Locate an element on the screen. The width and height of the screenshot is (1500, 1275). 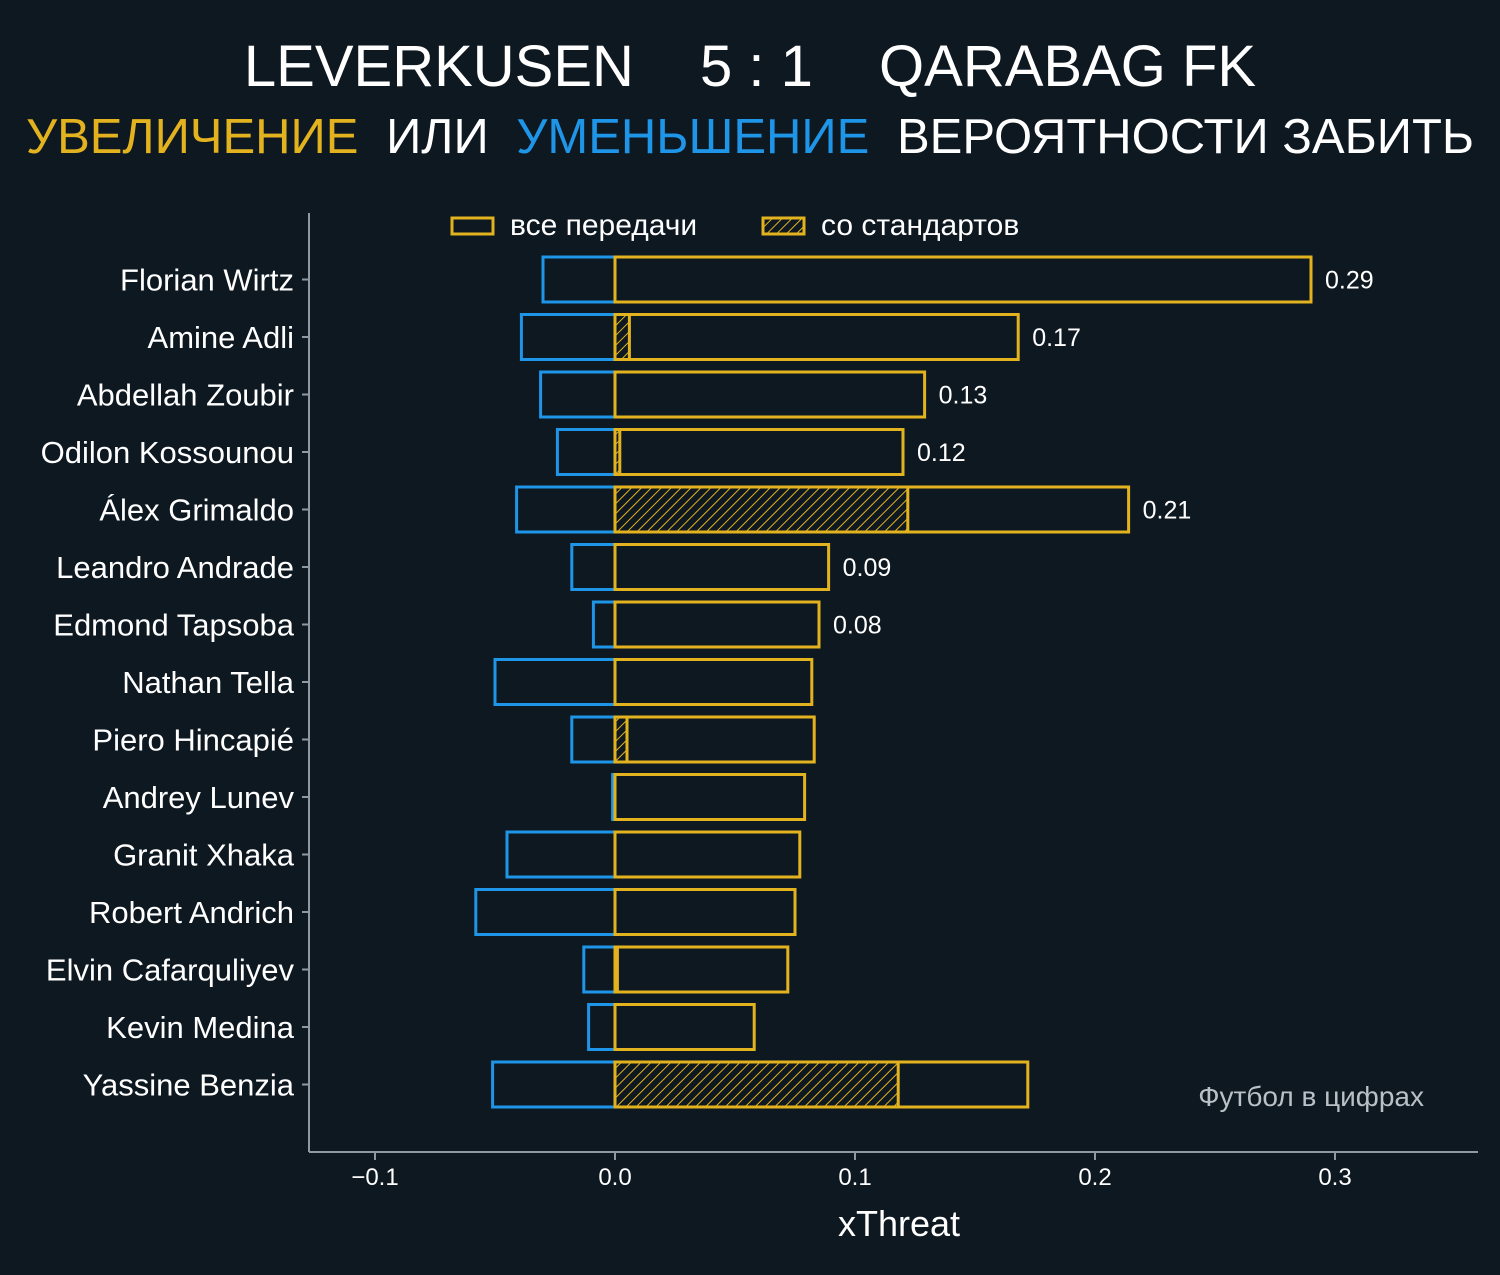
match-title: LEVERKUSEN 5 : 1 QARABAG FK is located at coordinates (750, 66).